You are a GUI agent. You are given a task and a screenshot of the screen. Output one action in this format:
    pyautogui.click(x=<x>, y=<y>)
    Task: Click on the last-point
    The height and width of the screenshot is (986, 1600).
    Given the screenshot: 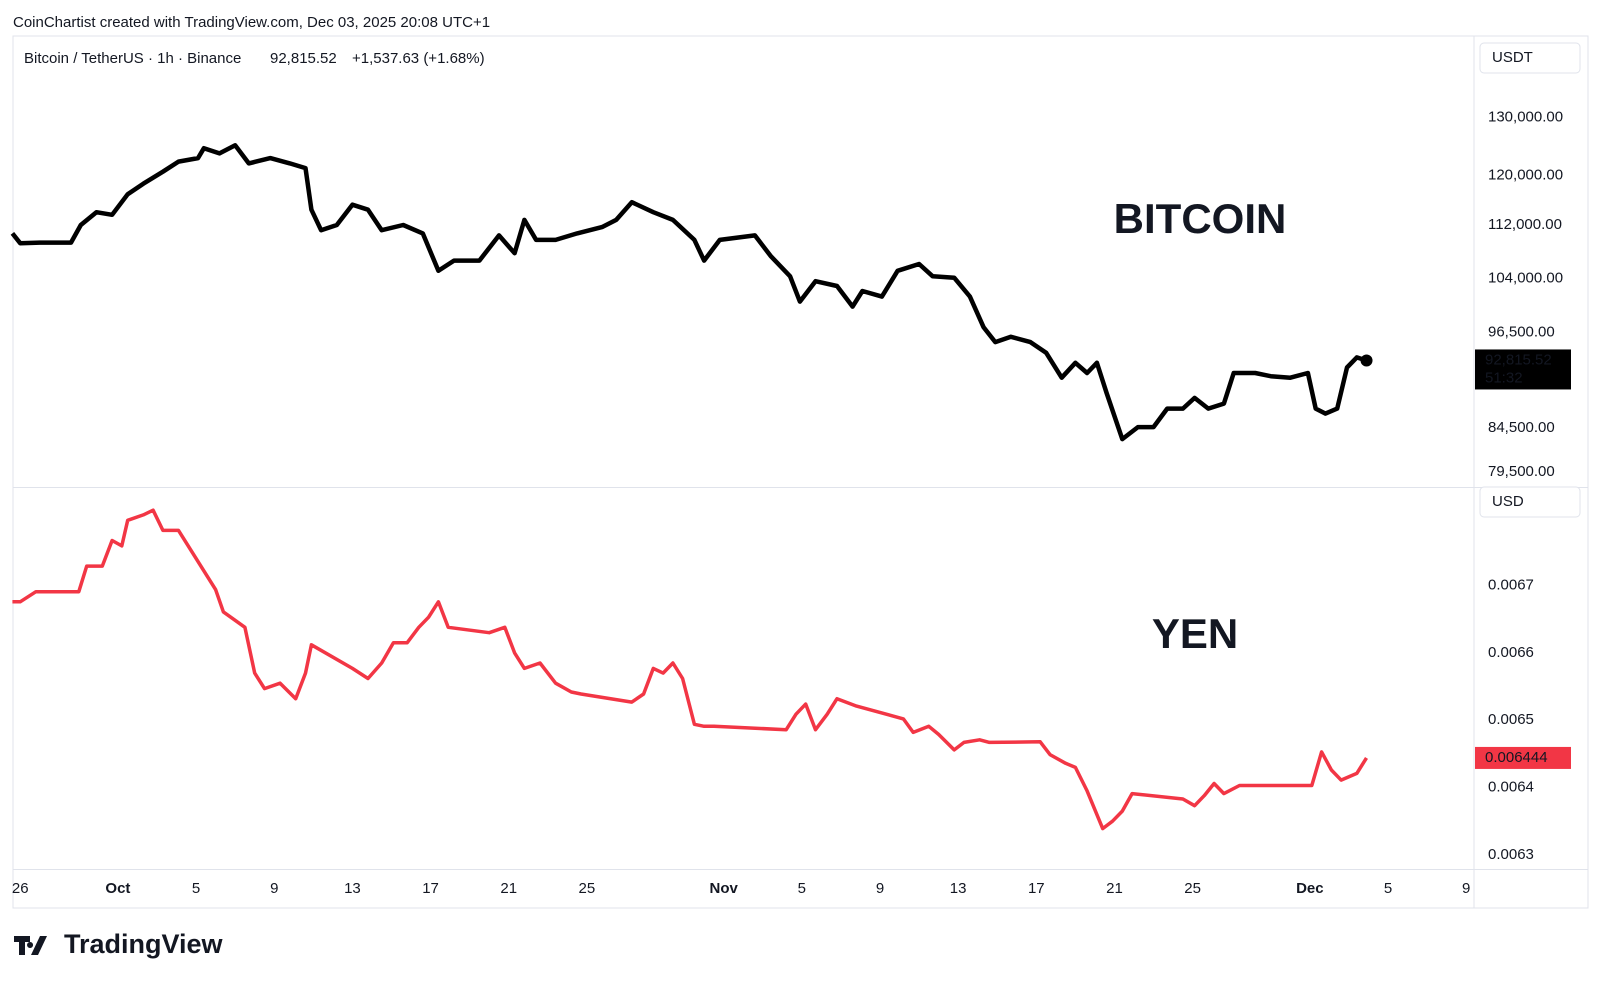 What is the action you would take?
    pyautogui.click(x=1366, y=360)
    